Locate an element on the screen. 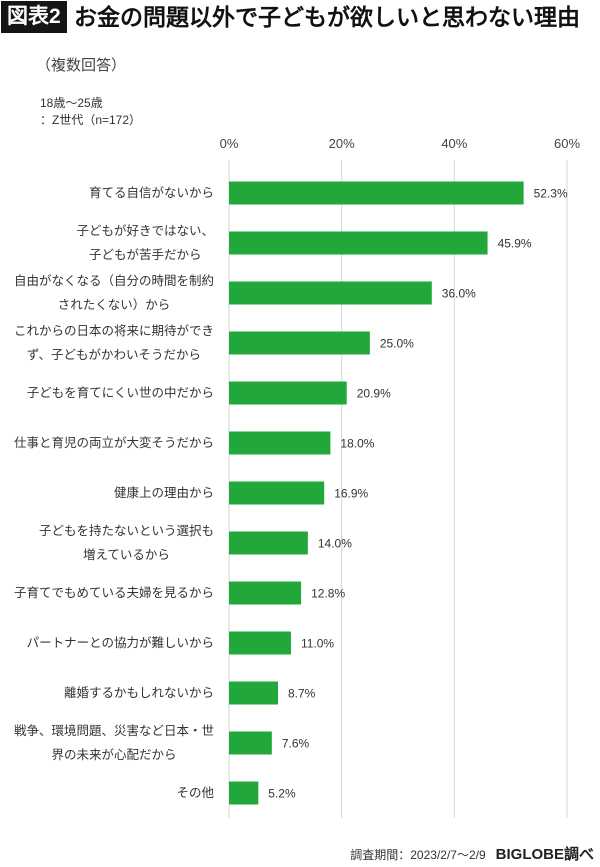 This screenshot has height=867, width=600. category-label-6: 仕事と育児の両立が大変そうだから is located at coordinates (113, 443).